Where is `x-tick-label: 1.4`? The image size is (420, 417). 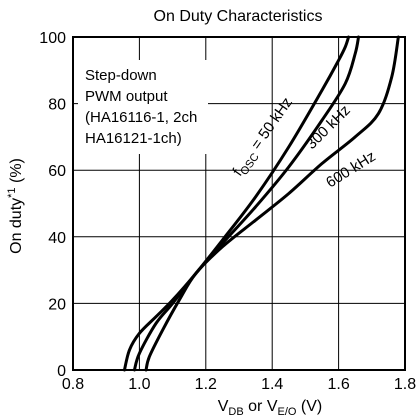
x-tick-label: 1.4 is located at coordinates (272, 384).